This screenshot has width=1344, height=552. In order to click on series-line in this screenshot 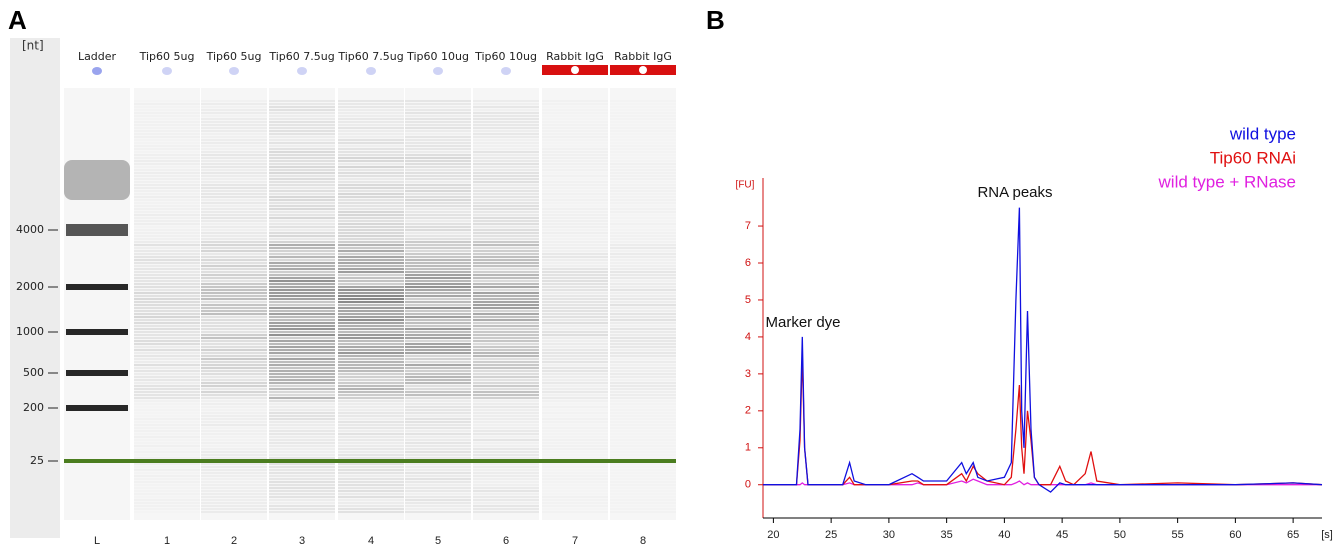, I will do `click(1043, 420)`.